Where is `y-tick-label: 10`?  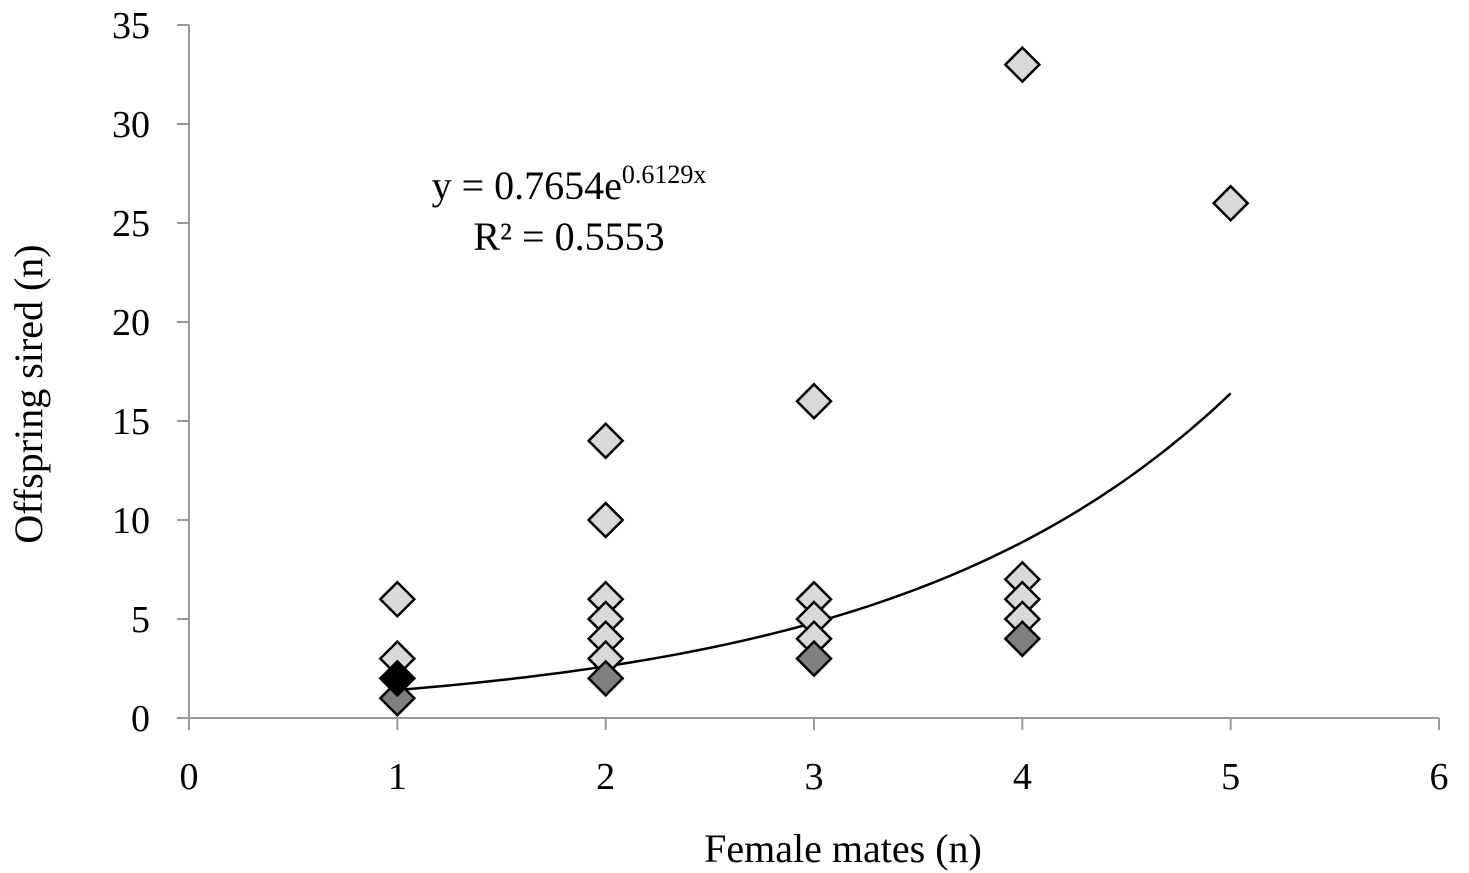
y-tick-label: 10 is located at coordinates (131, 521).